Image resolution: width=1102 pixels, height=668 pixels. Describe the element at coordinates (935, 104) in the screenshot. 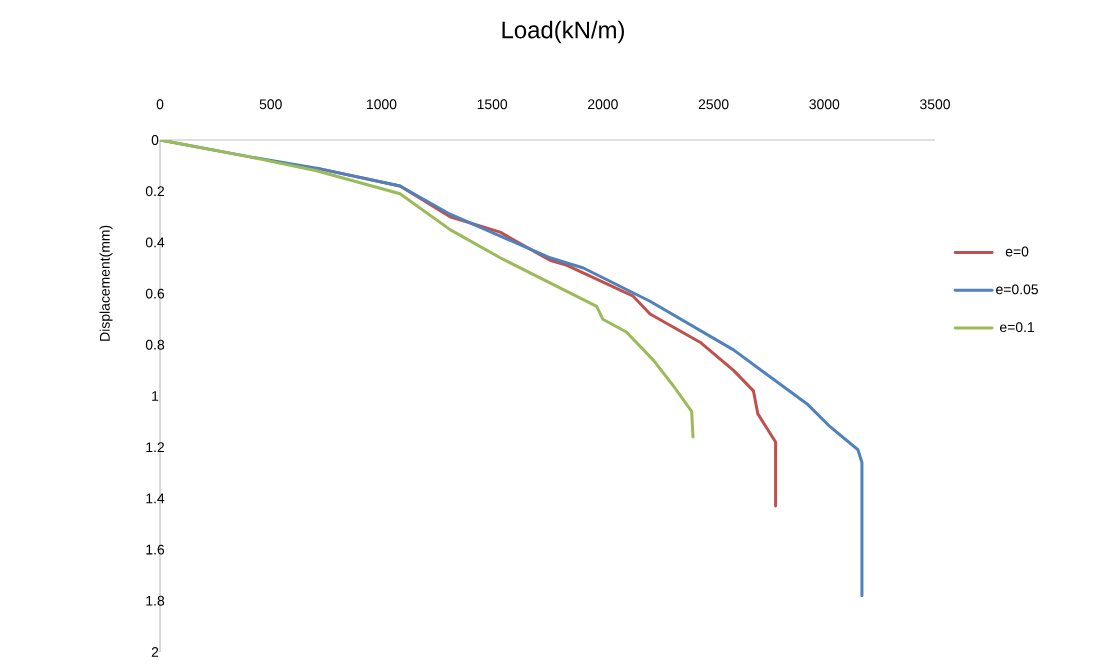

I see `x-tick-label: 3500` at that location.